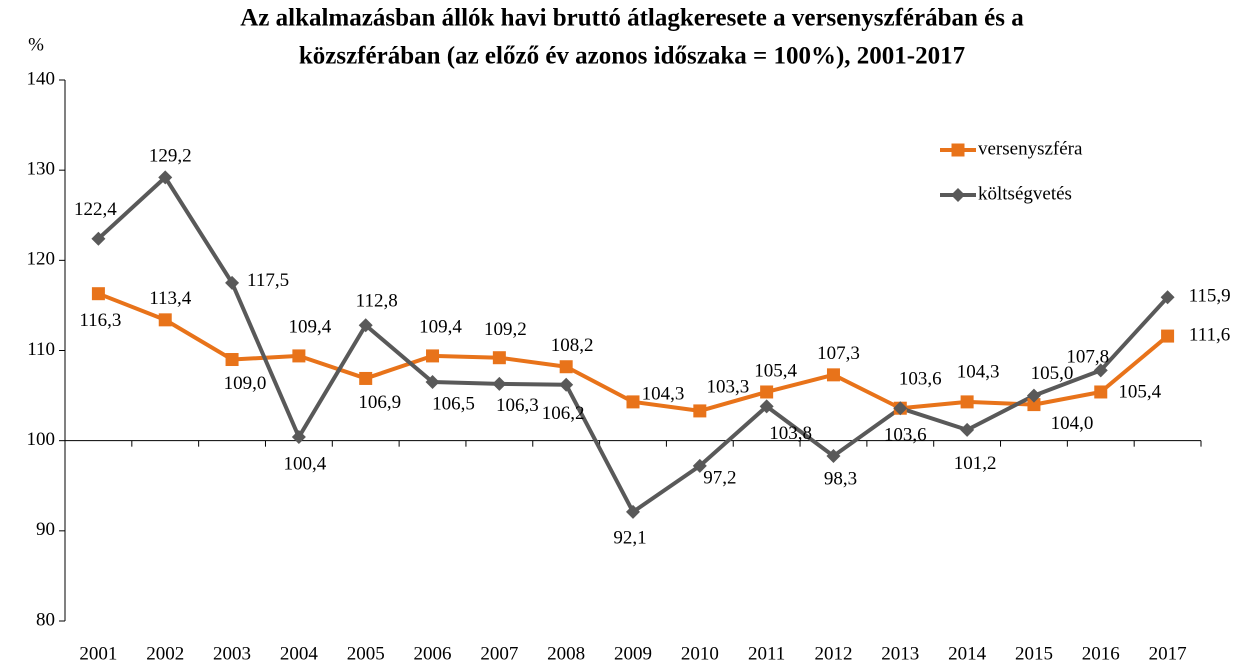 The width and height of the screenshot is (1248, 664). I want to click on legend-label: költségvetés, so click(1025, 193).